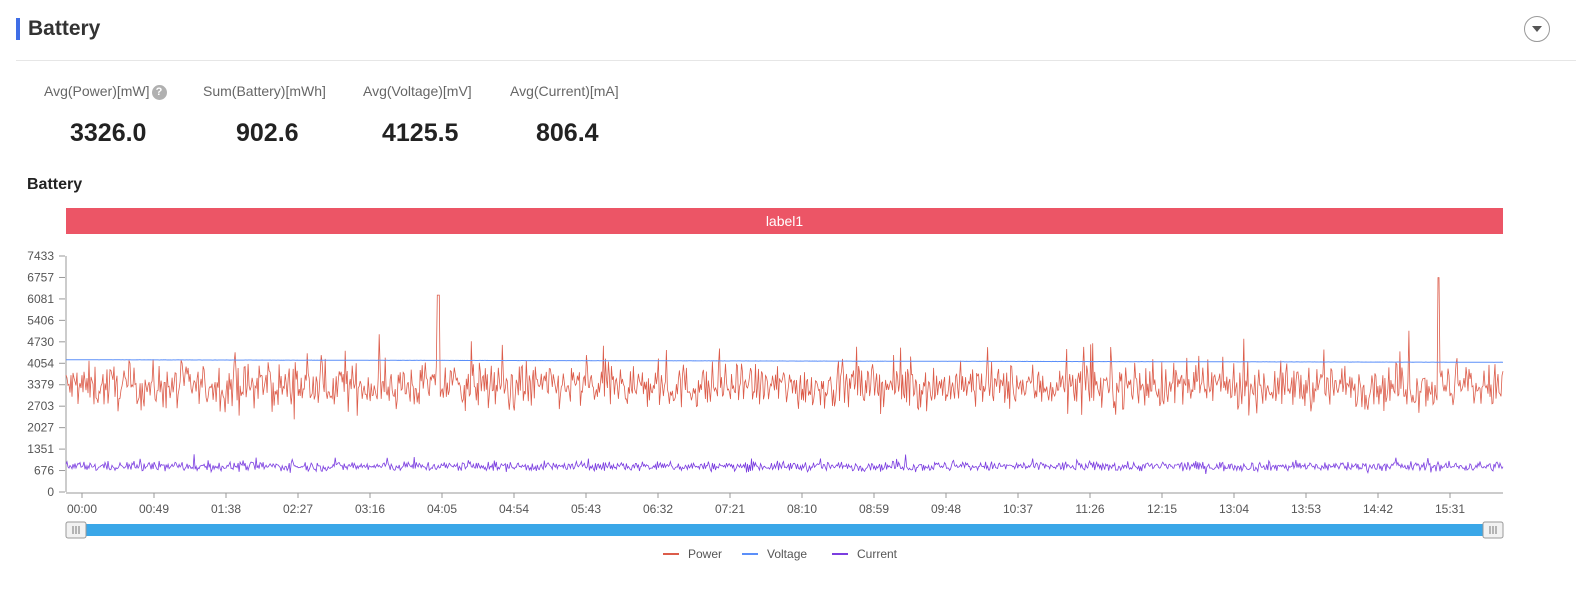 Image resolution: width=1593 pixels, height=596 pixels. What do you see at coordinates (40, 277) in the screenshot?
I see `y-tick-label: 6757` at bounding box center [40, 277].